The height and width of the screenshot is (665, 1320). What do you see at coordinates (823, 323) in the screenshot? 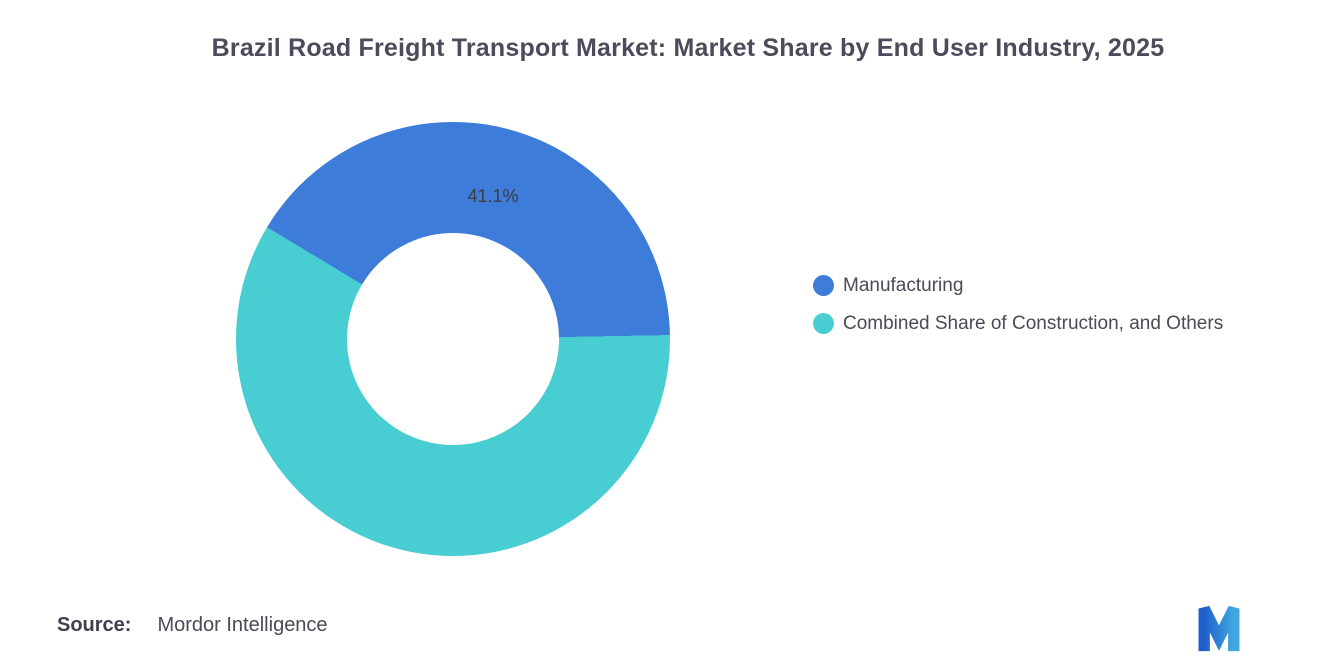
I see `legend-dot-construction-others` at bounding box center [823, 323].